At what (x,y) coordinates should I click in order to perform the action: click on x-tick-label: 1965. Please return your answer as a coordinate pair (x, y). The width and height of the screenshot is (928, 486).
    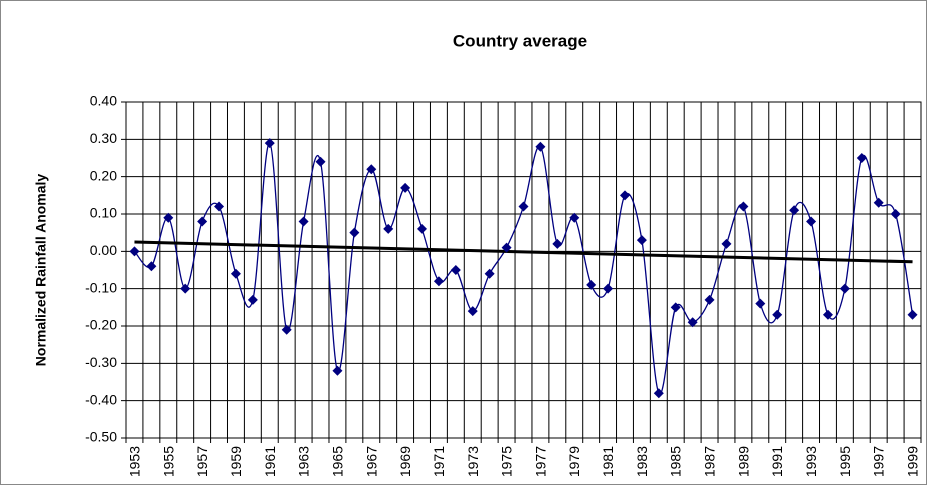
    Looking at the image, I should click on (337, 461).